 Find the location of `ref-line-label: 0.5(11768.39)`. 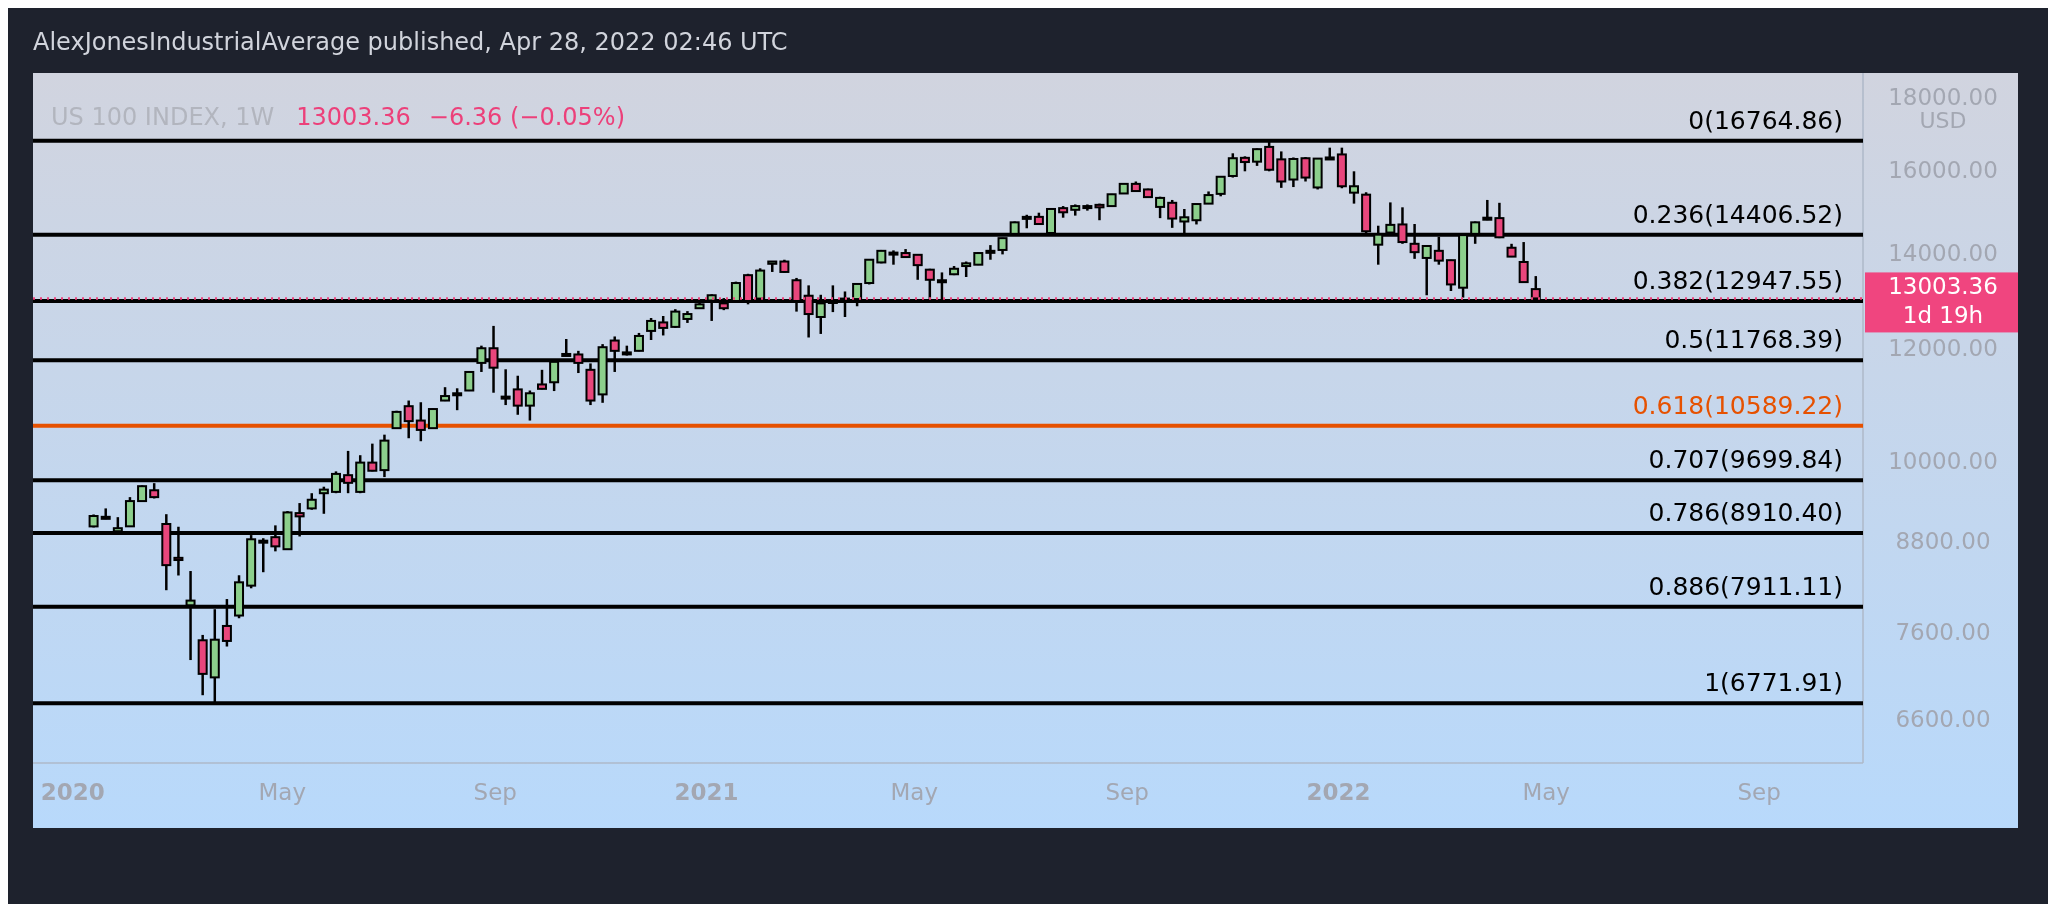

ref-line-label: 0.5(11768.39) is located at coordinates (1753, 340).